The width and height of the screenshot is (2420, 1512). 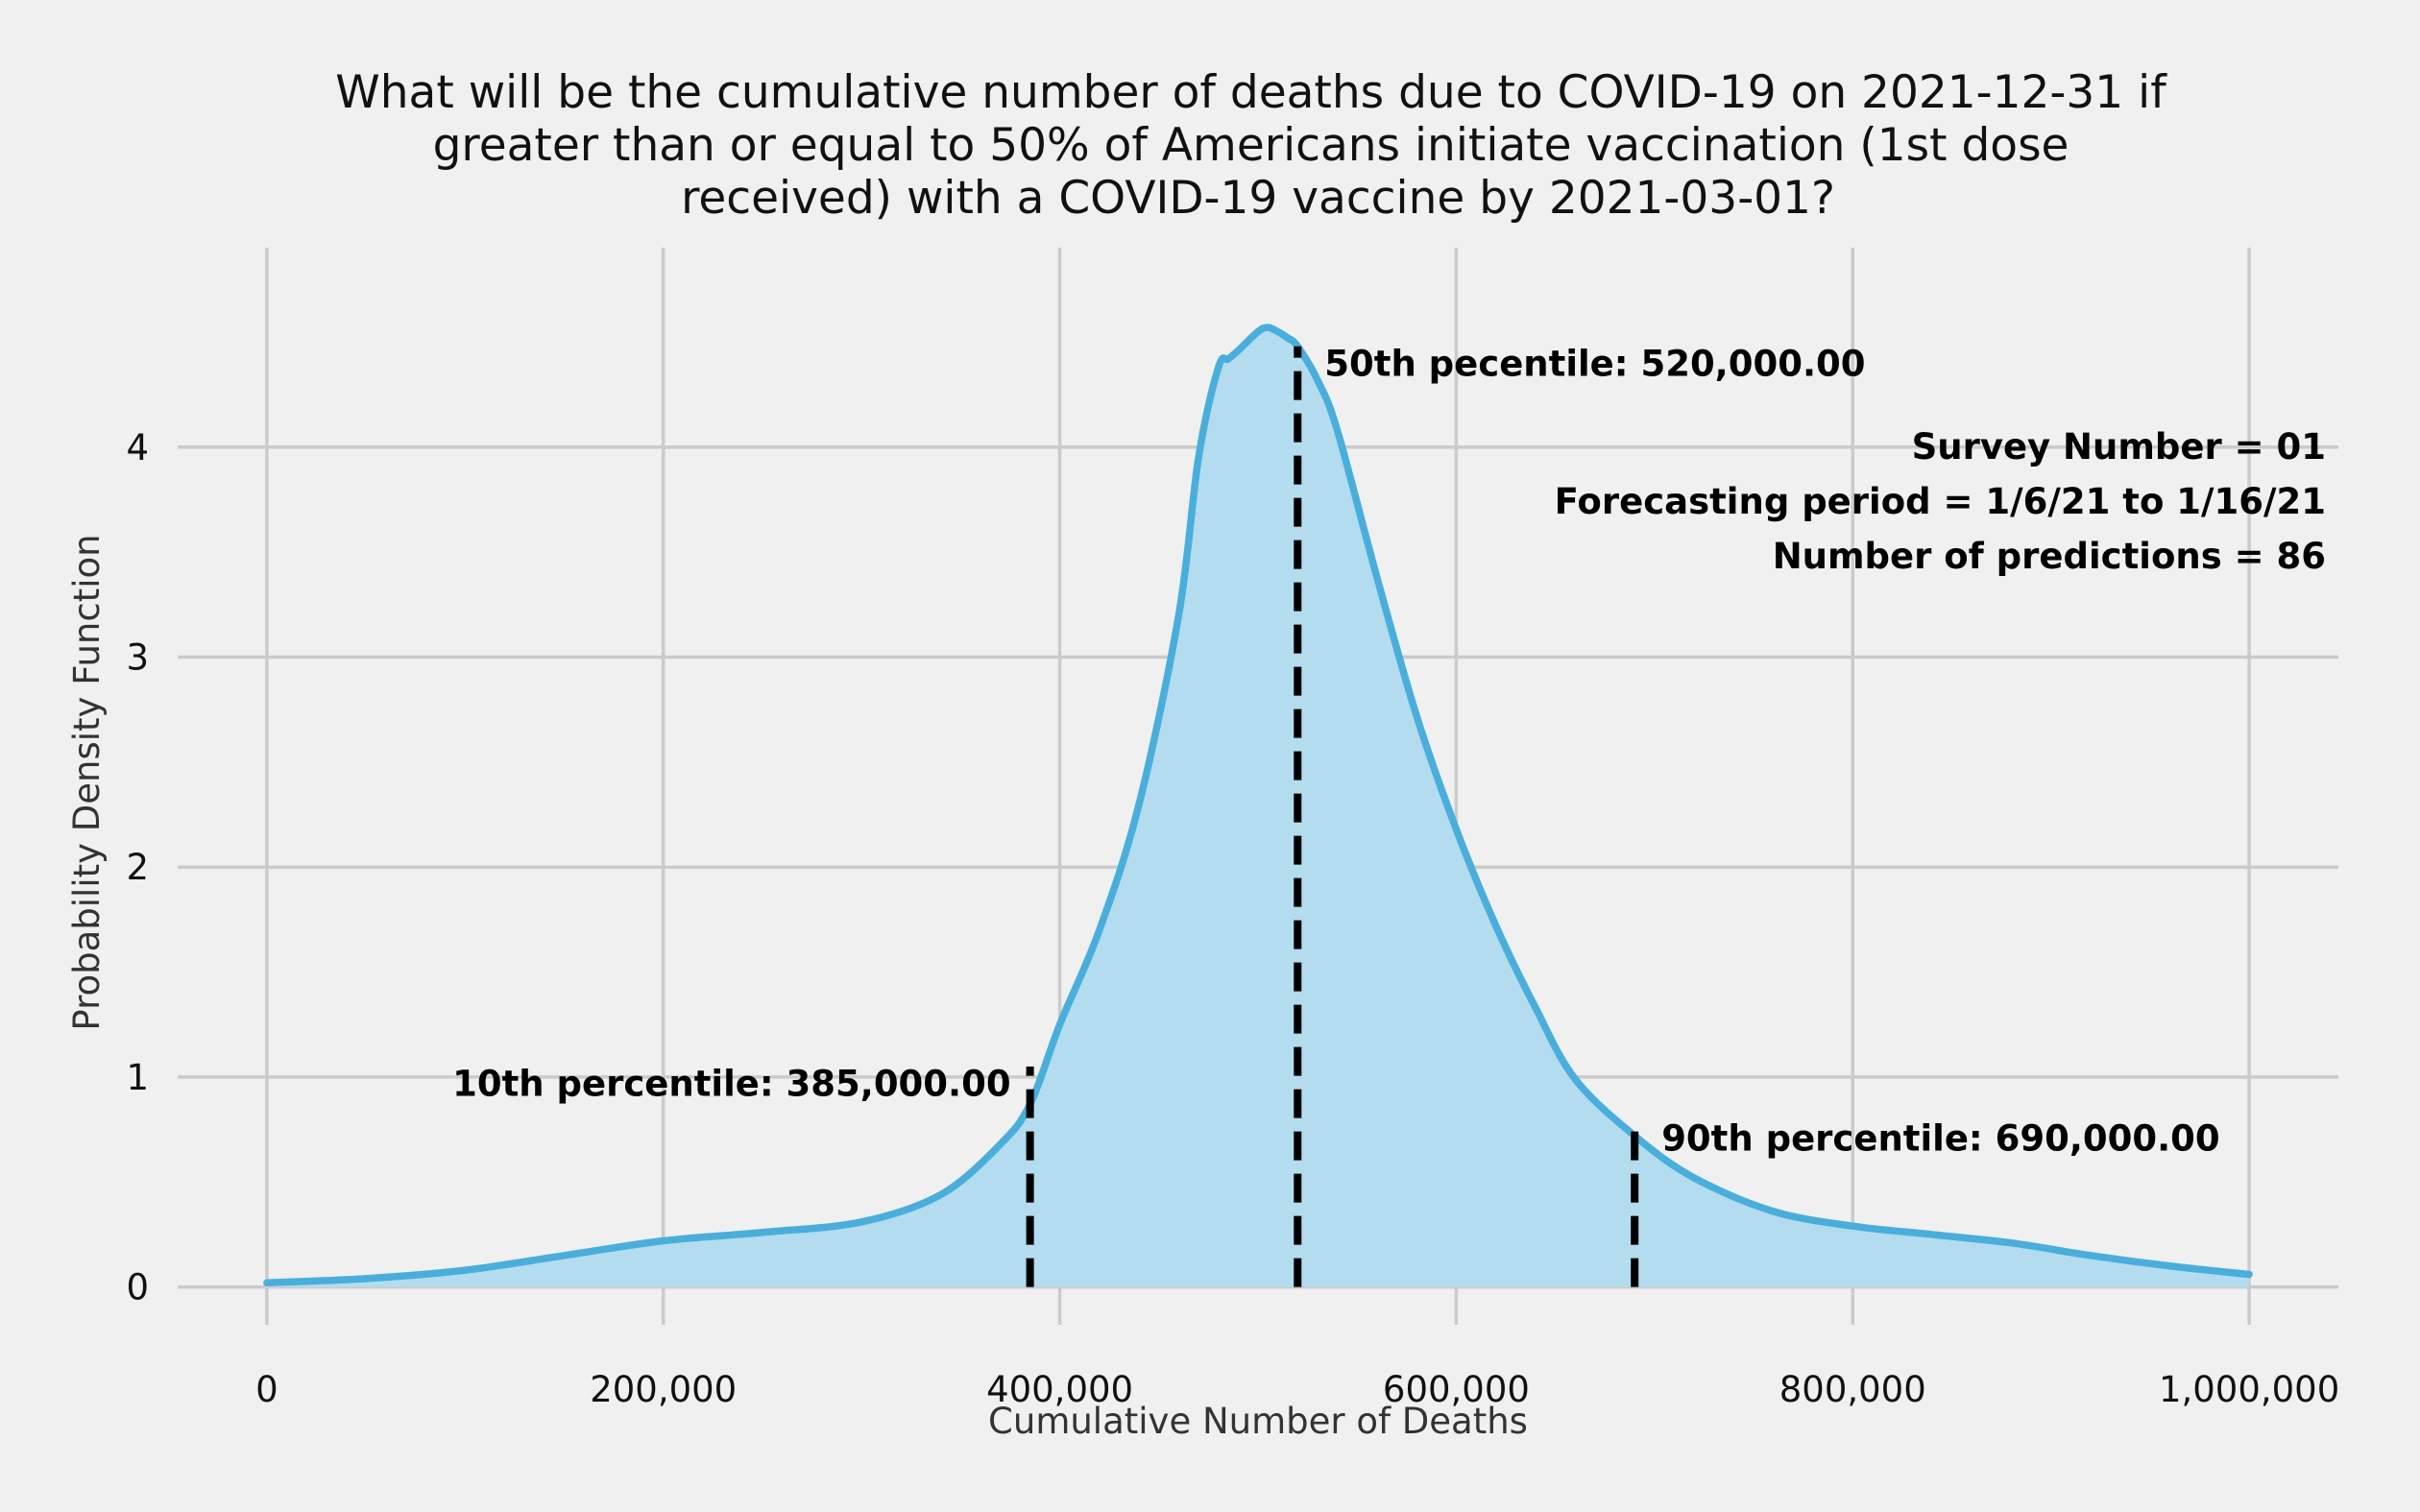 What do you see at coordinates (1940, 1138) in the screenshot?
I see `percentile-label: 90th percentile: 690,000.00` at bounding box center [1940, 1138].